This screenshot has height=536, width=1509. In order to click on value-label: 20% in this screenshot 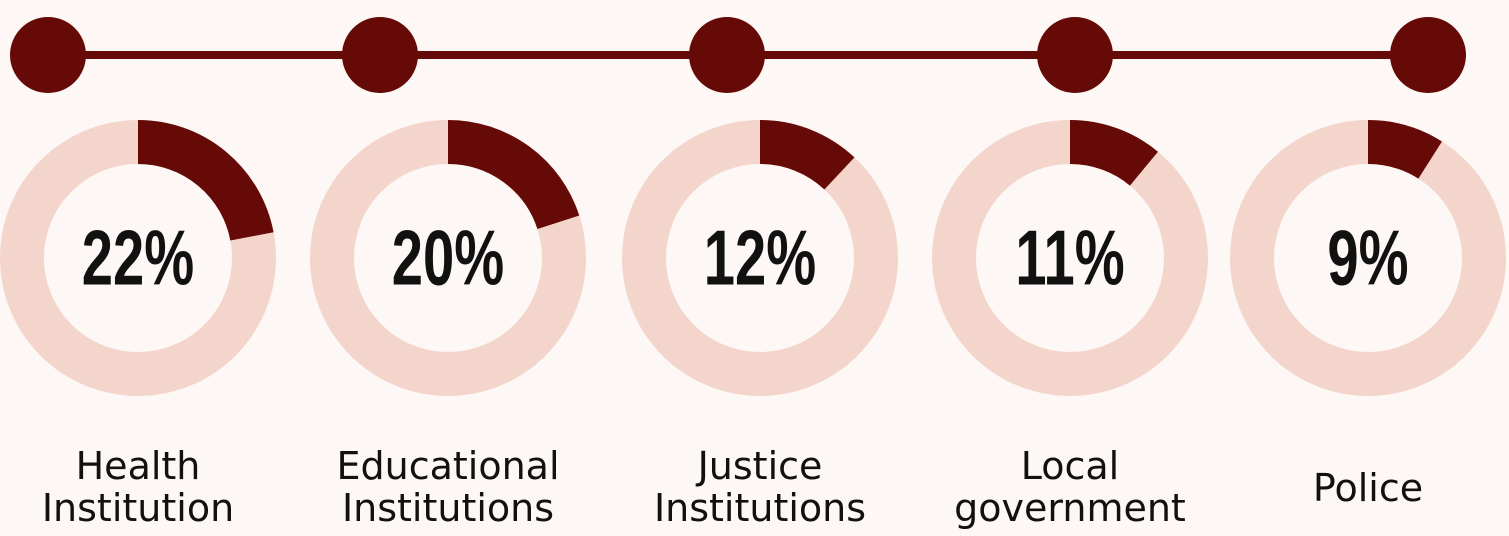, I will do `click(448, 257)`.